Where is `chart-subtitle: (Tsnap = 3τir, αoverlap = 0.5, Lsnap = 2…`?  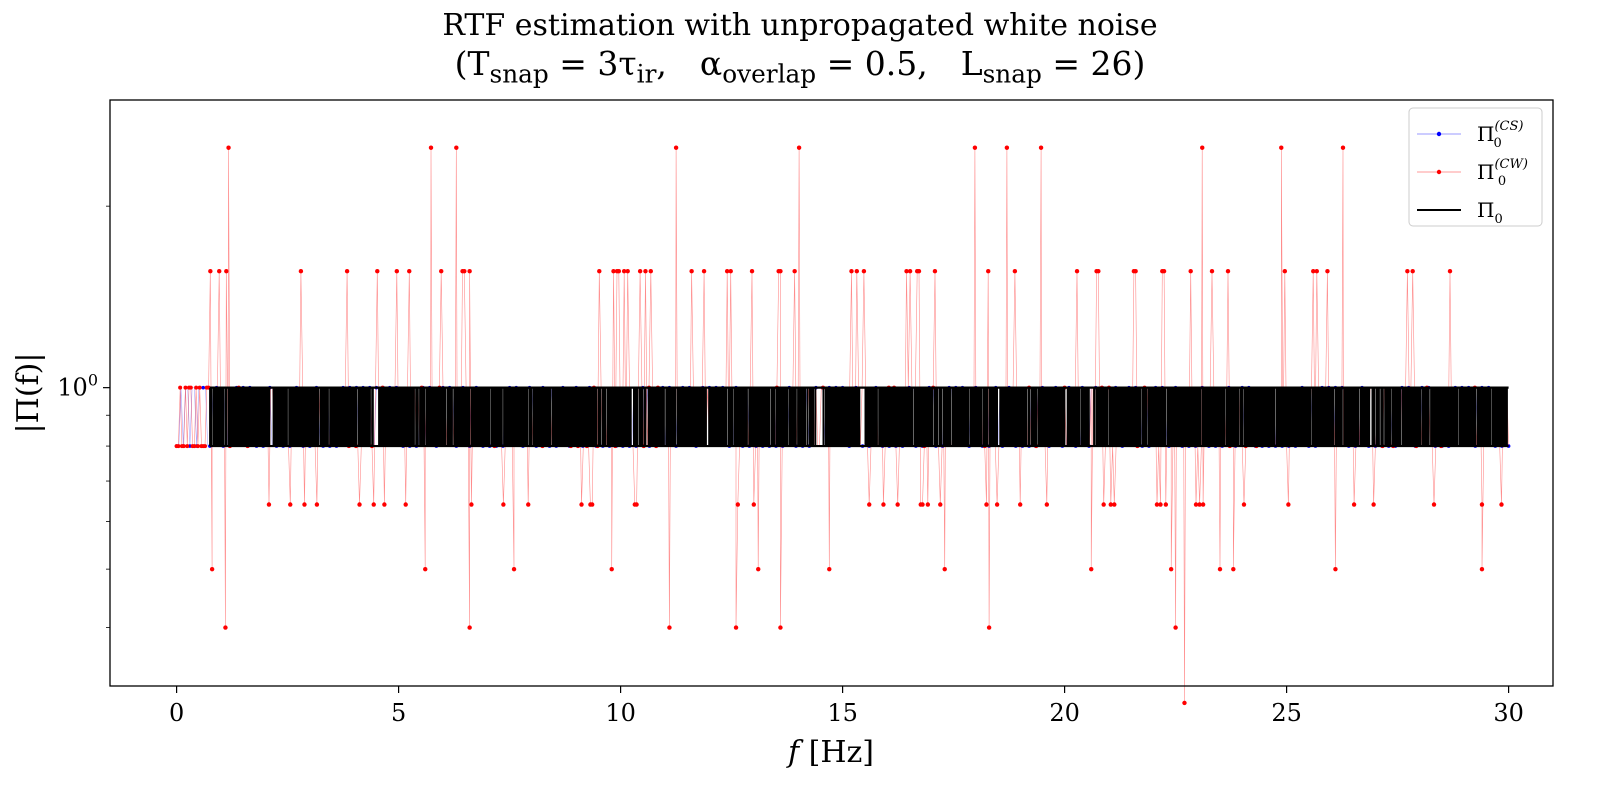 chart-subtitle: (Tsnap = 3τir, αoverlap = 0.5, Lsnap = 2… is located at coordinates (800, 66).